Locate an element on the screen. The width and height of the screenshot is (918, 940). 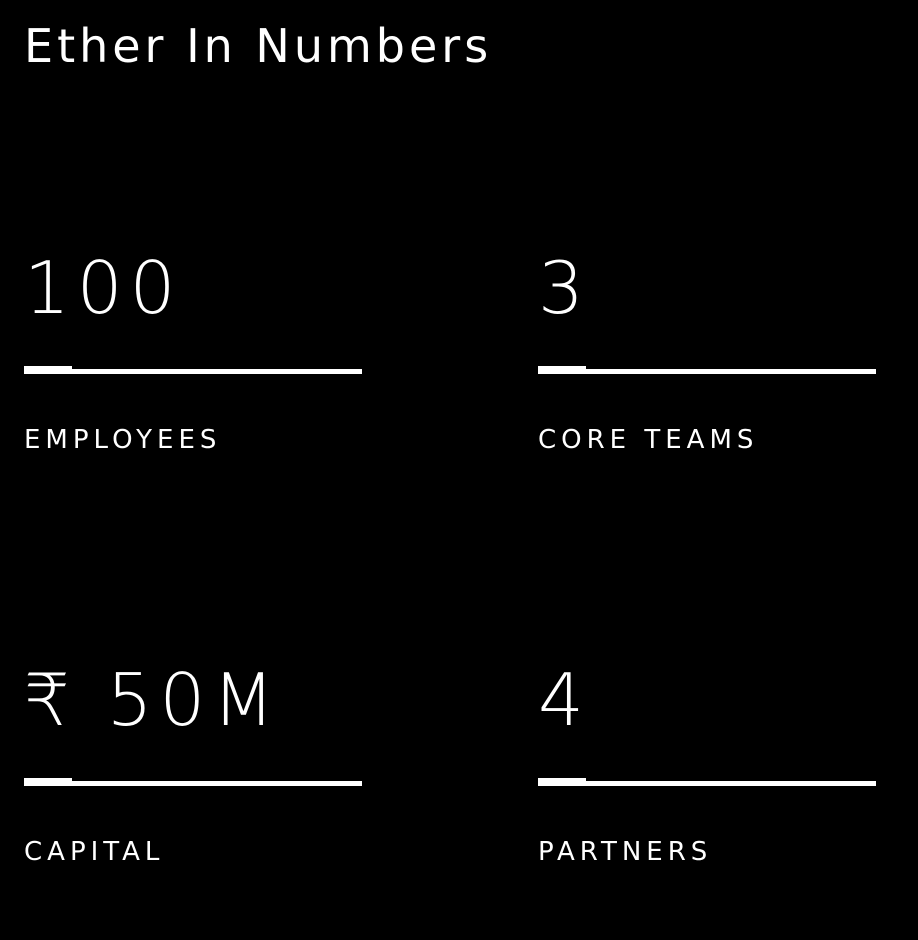
stat-value: 100 is located at coordinates (103, 288).